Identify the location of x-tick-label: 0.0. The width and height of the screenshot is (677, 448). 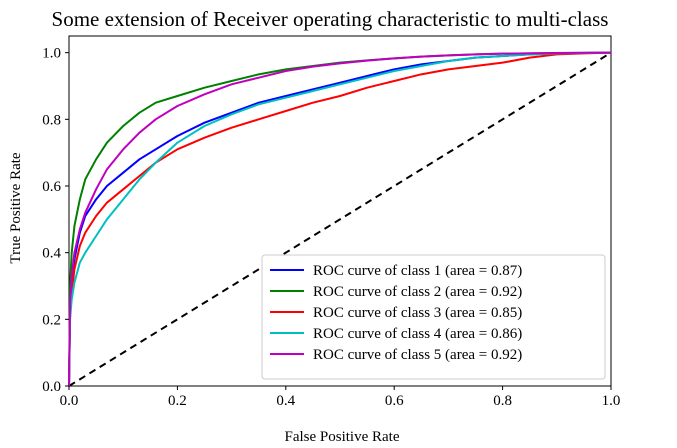
(69, 401).